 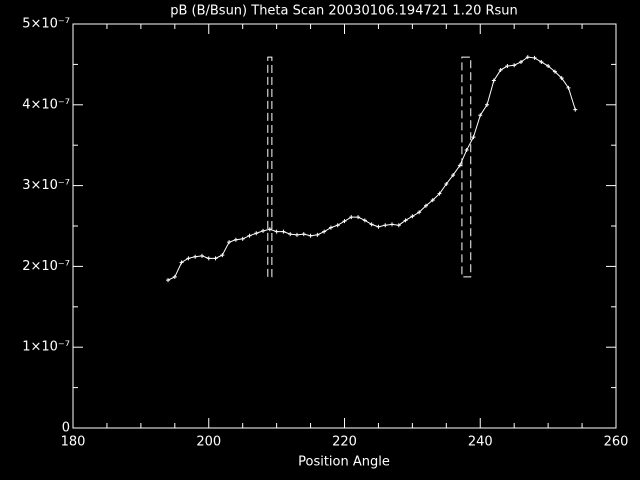 I want to click on y-tick-label: 1×10⁻⁷, so click(x=46, y=347).